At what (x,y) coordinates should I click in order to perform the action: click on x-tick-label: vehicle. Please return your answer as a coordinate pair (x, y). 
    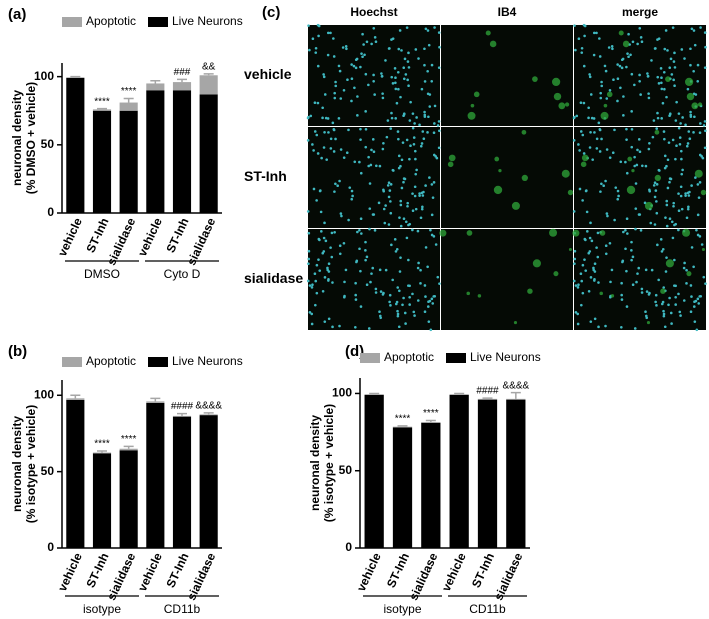
    Looking at the image, I should click on (70, 236).